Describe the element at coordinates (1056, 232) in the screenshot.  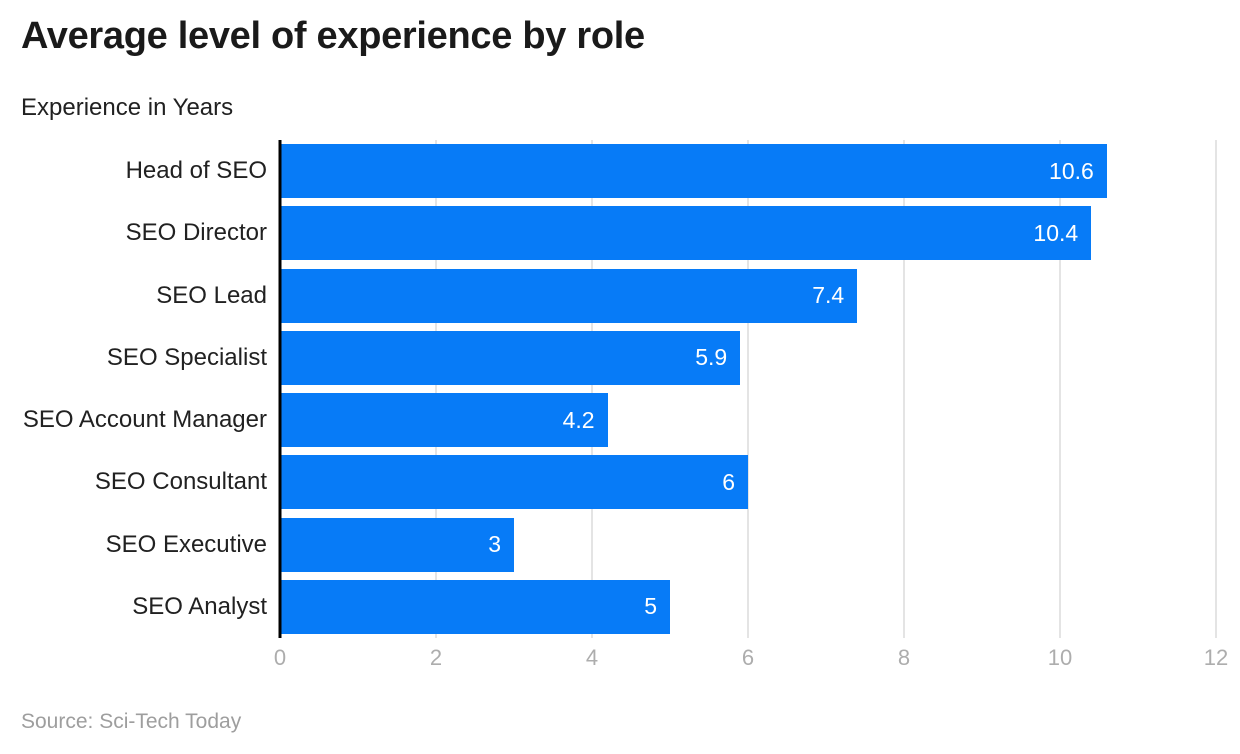
I see `bar-value-label: 10.4` at that location.